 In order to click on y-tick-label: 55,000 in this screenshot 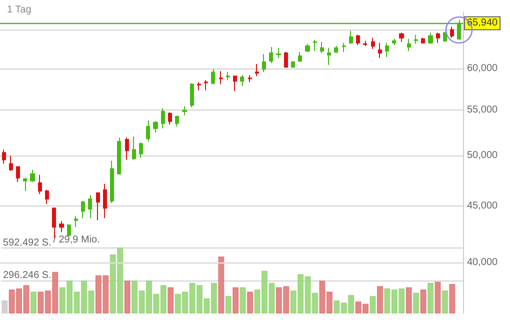, I will do `click(482, 110)`.